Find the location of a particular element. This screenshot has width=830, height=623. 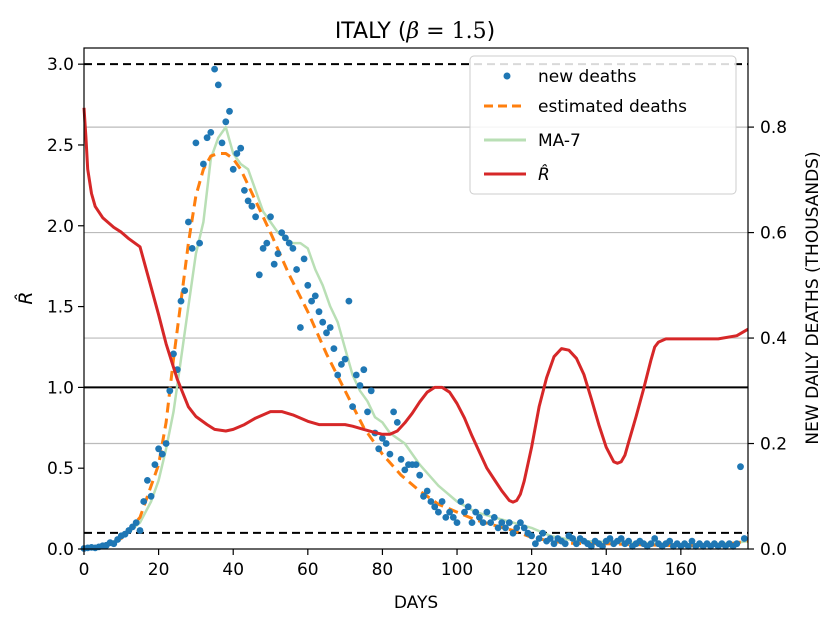

x-axis-label: DAYS is located at coordinates (416, 603).